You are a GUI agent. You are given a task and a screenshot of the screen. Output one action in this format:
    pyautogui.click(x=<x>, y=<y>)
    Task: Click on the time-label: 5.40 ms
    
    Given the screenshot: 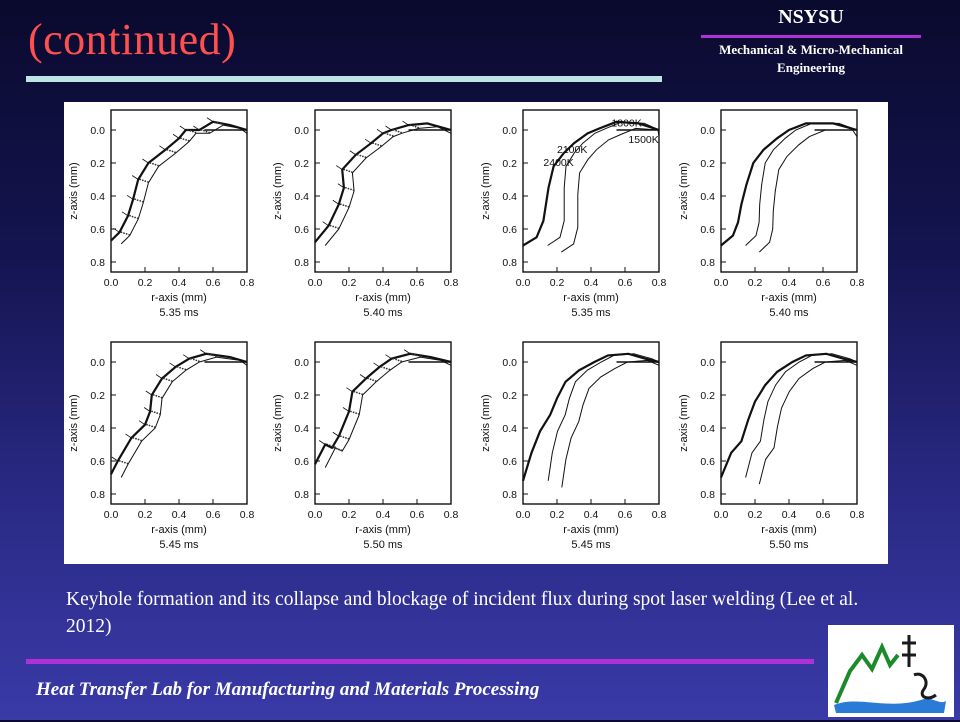 What is the action you would take?
    pyautogui.click(x=789, y=313)
    